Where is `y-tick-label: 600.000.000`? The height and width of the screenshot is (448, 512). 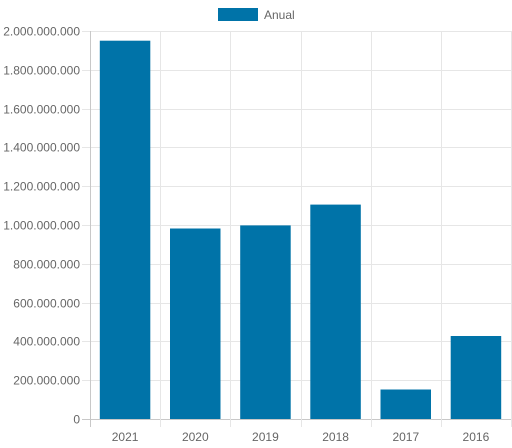
y-tick-label: 600.000.000 is located at coordinates (46, 304).